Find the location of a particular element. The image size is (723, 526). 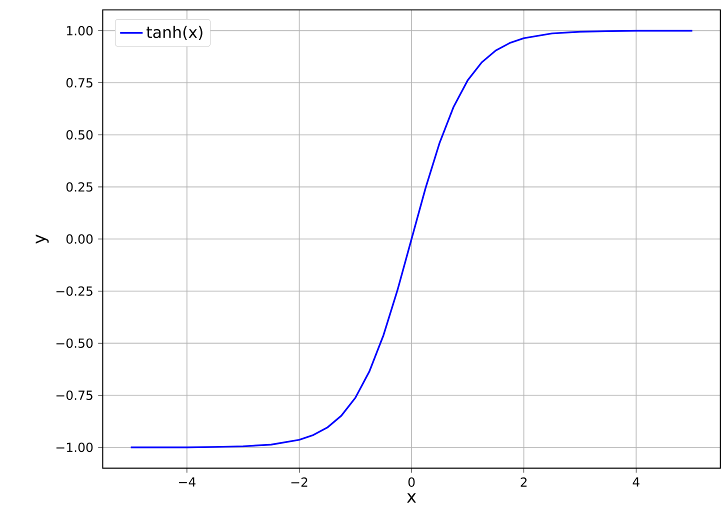

y-tick-label: 1.00 is located at coordinates (79, 31).